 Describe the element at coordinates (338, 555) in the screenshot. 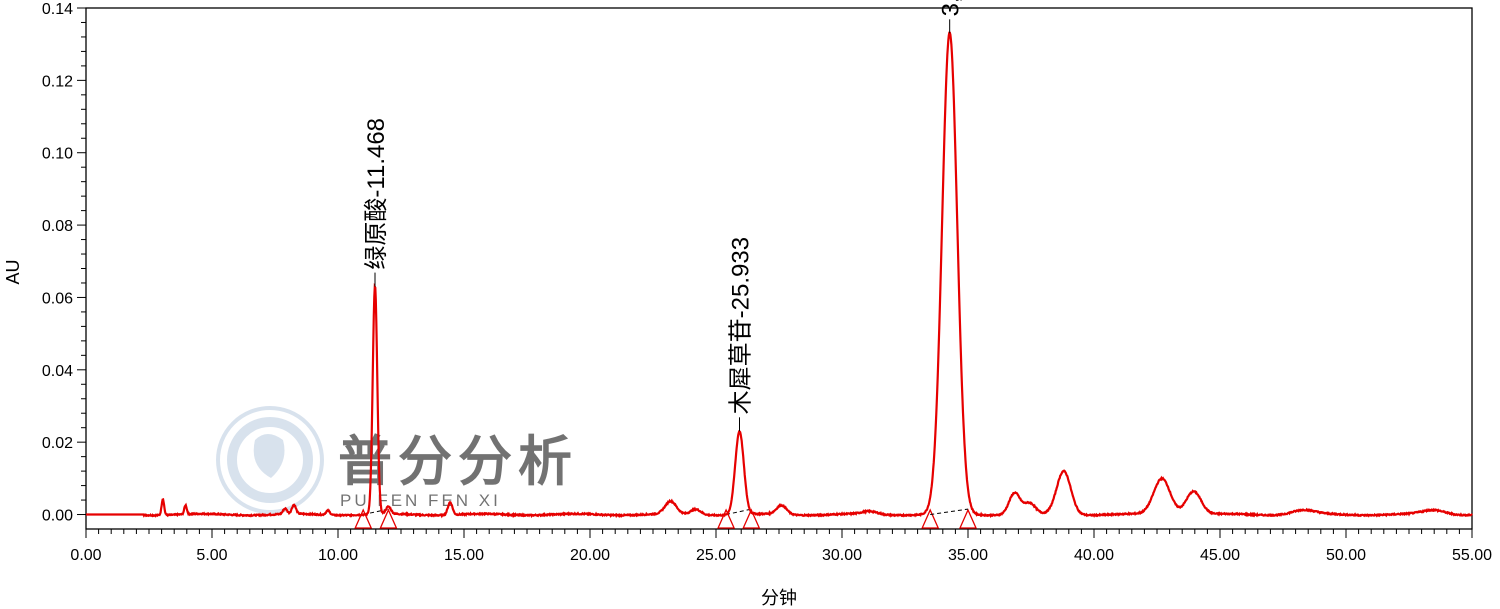

I see `x-tick-label: 10.00` at that location.